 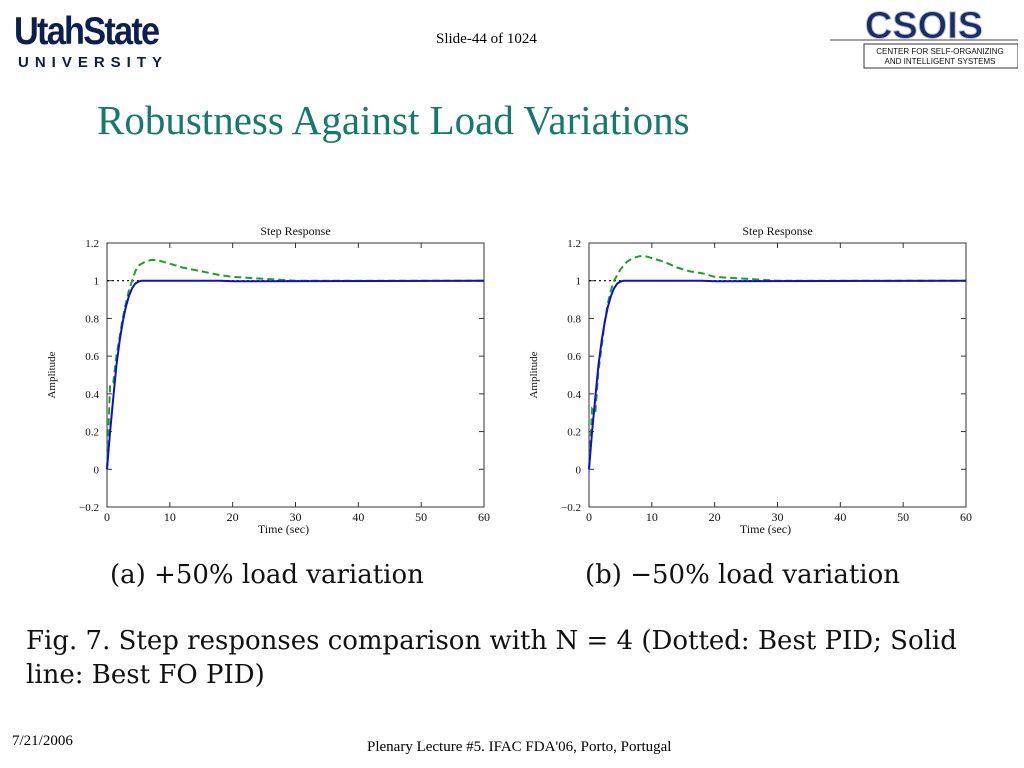 I want to click on usu-logo: UtahState UNIVERSITY, so click(x=109, y=43).